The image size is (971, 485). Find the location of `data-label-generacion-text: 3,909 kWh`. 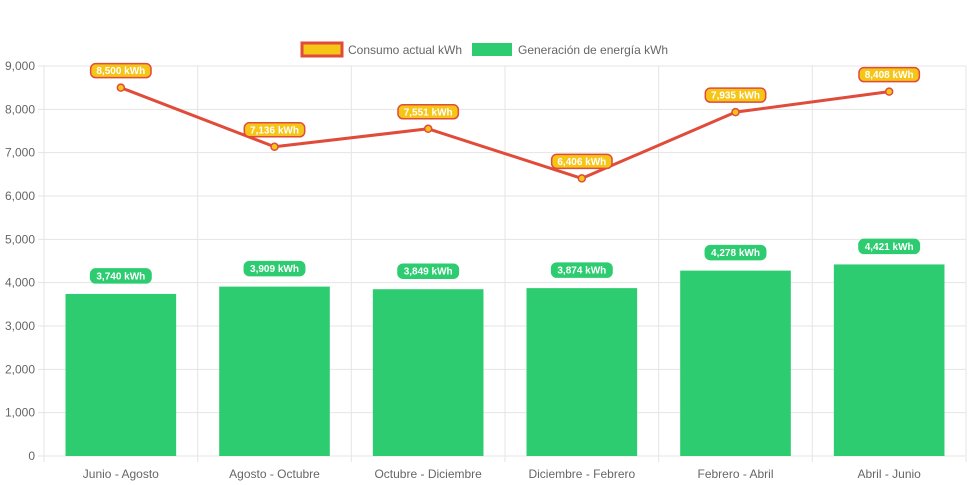

data-label-generacion-text: 3,909 kWh is located at coordinates (274, 269).